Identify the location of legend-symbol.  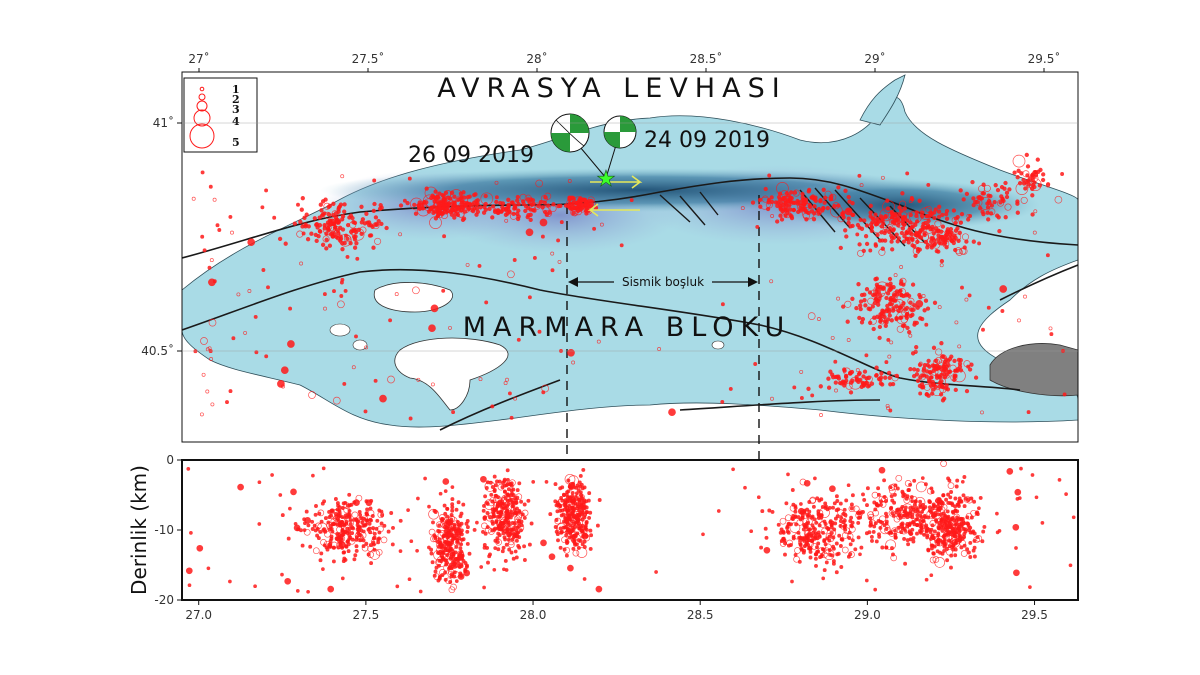
(202, 97).